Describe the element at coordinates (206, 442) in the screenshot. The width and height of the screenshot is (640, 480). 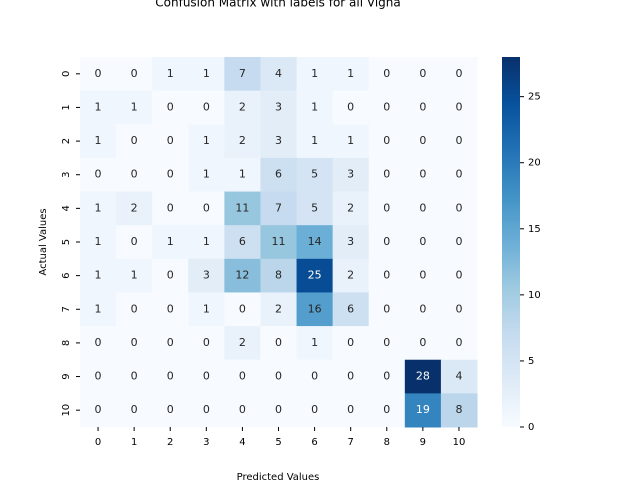
I see `x-tick-label: 3` at that location.